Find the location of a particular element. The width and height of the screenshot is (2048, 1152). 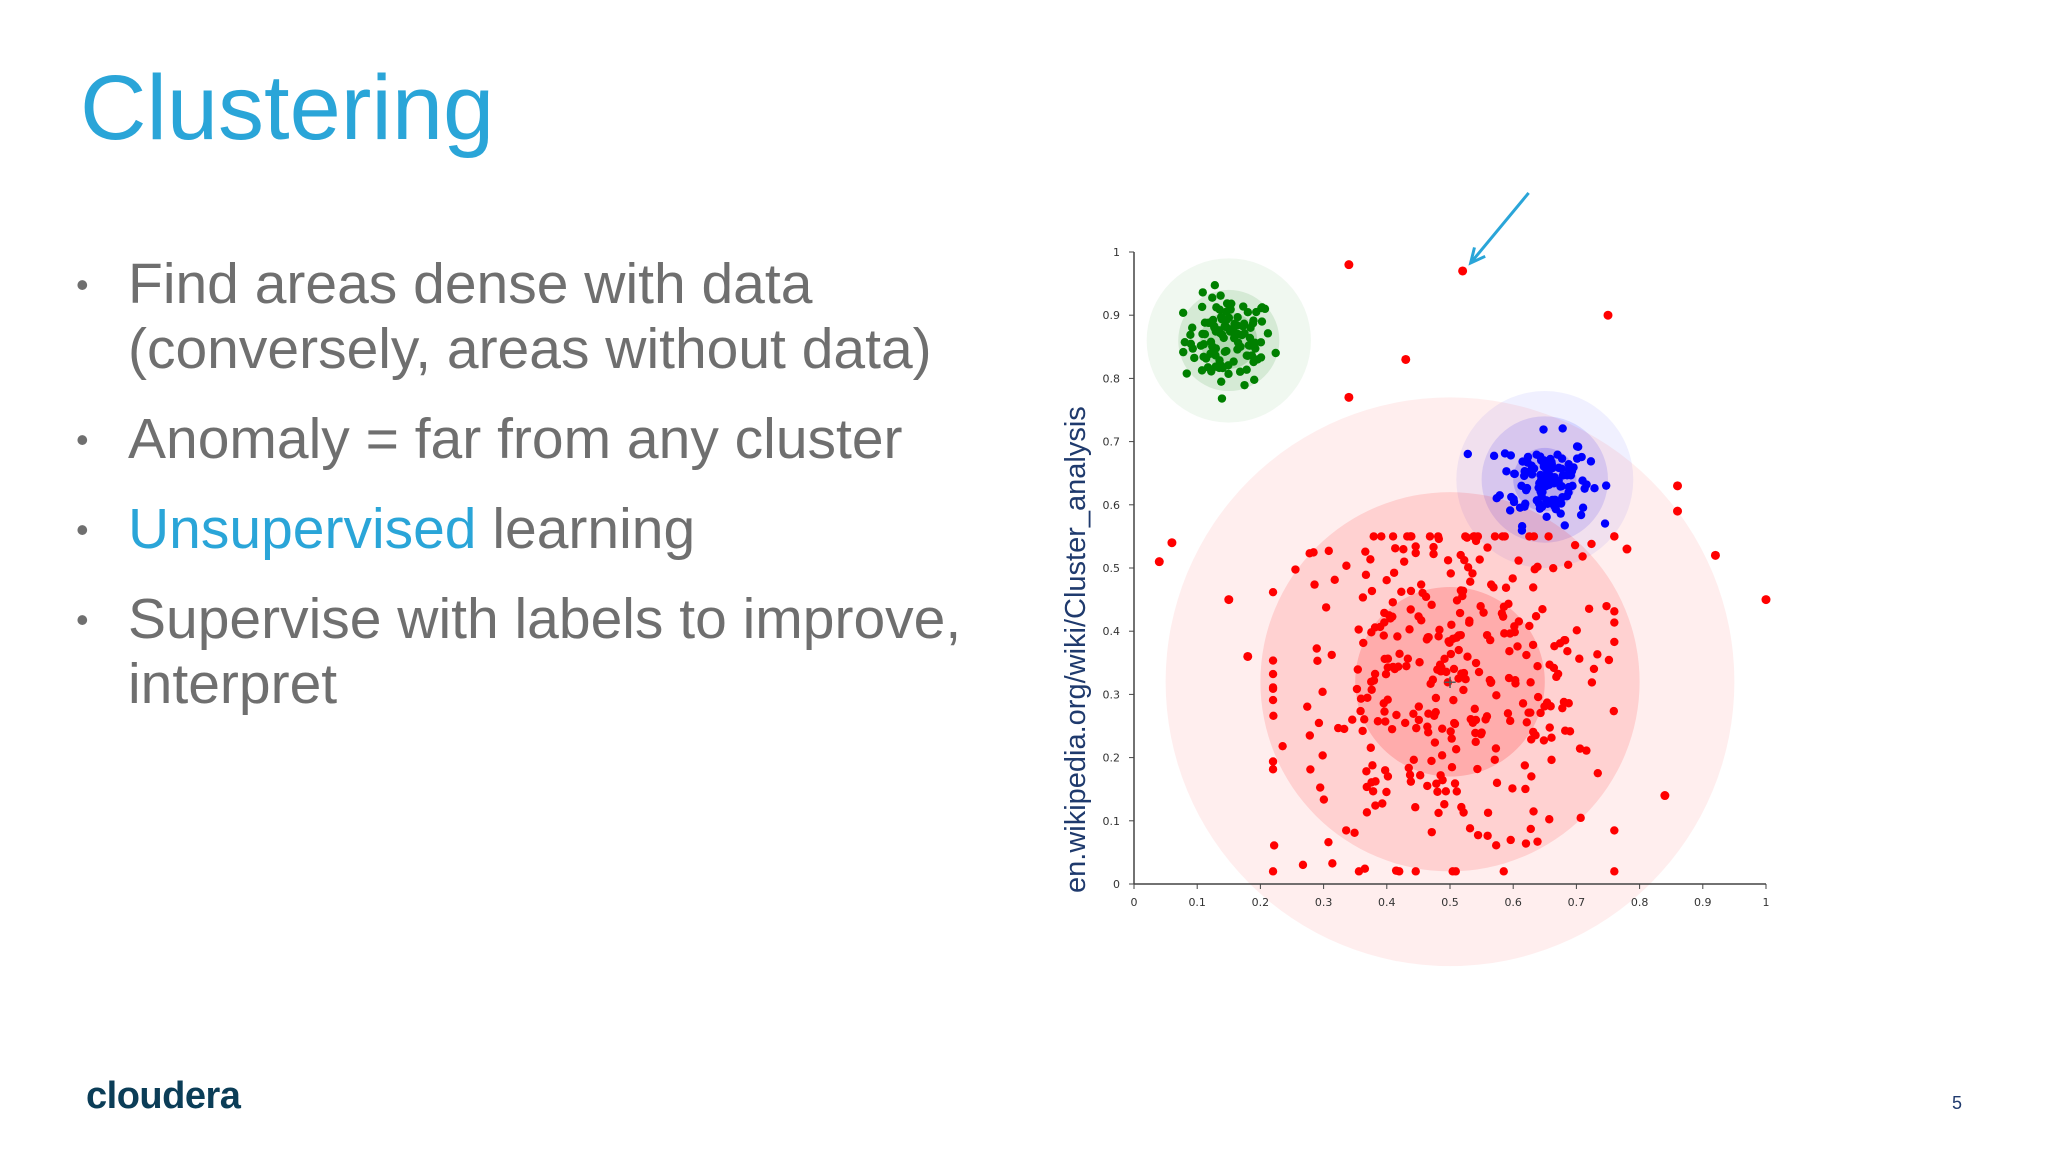

bullet-item: Anomaly = far from any cluster is located at coordinates (546, 439).